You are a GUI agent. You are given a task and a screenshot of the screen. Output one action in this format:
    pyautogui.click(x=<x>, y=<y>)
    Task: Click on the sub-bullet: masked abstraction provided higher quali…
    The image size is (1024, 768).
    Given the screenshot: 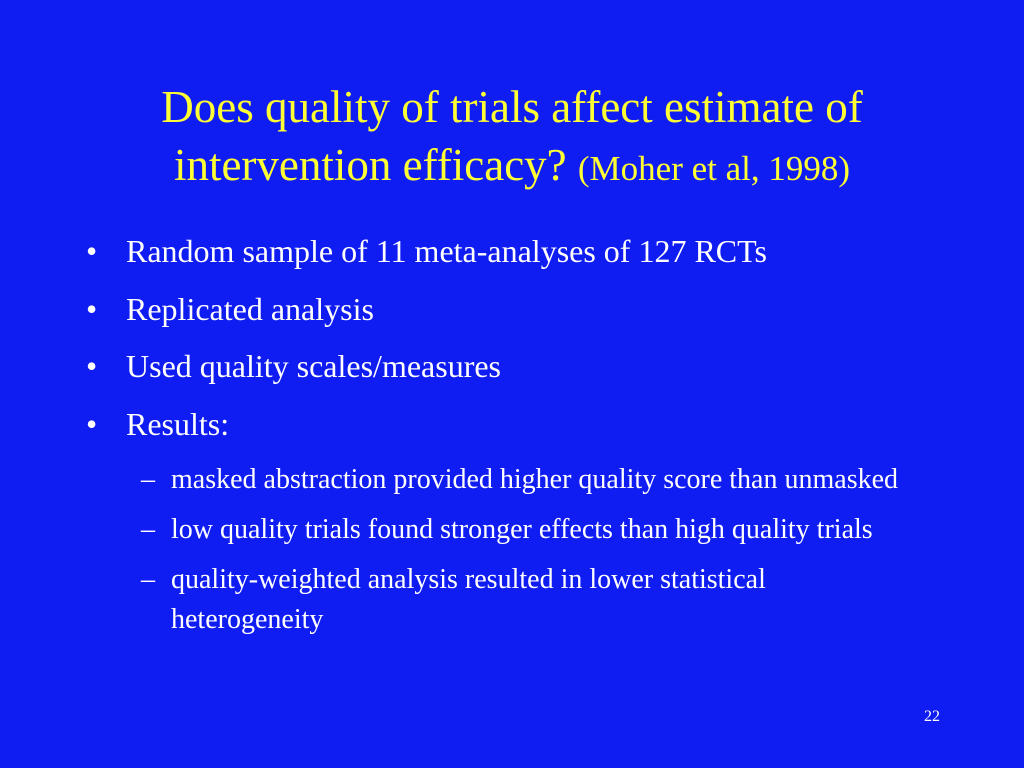 What is the action you would take?
    pyautogui.click(x=526, y=480)
    